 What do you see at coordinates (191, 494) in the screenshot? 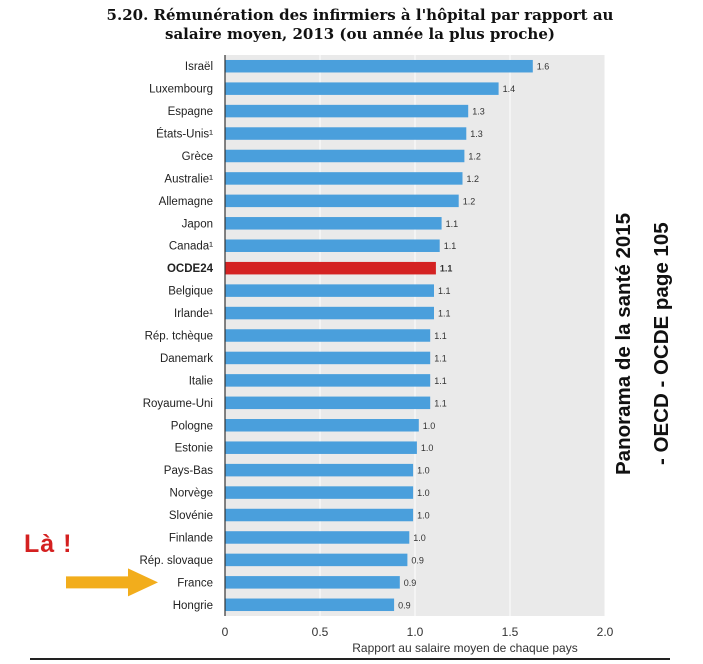
I see `category-label: Norvège` at bounding box center [191, 494].